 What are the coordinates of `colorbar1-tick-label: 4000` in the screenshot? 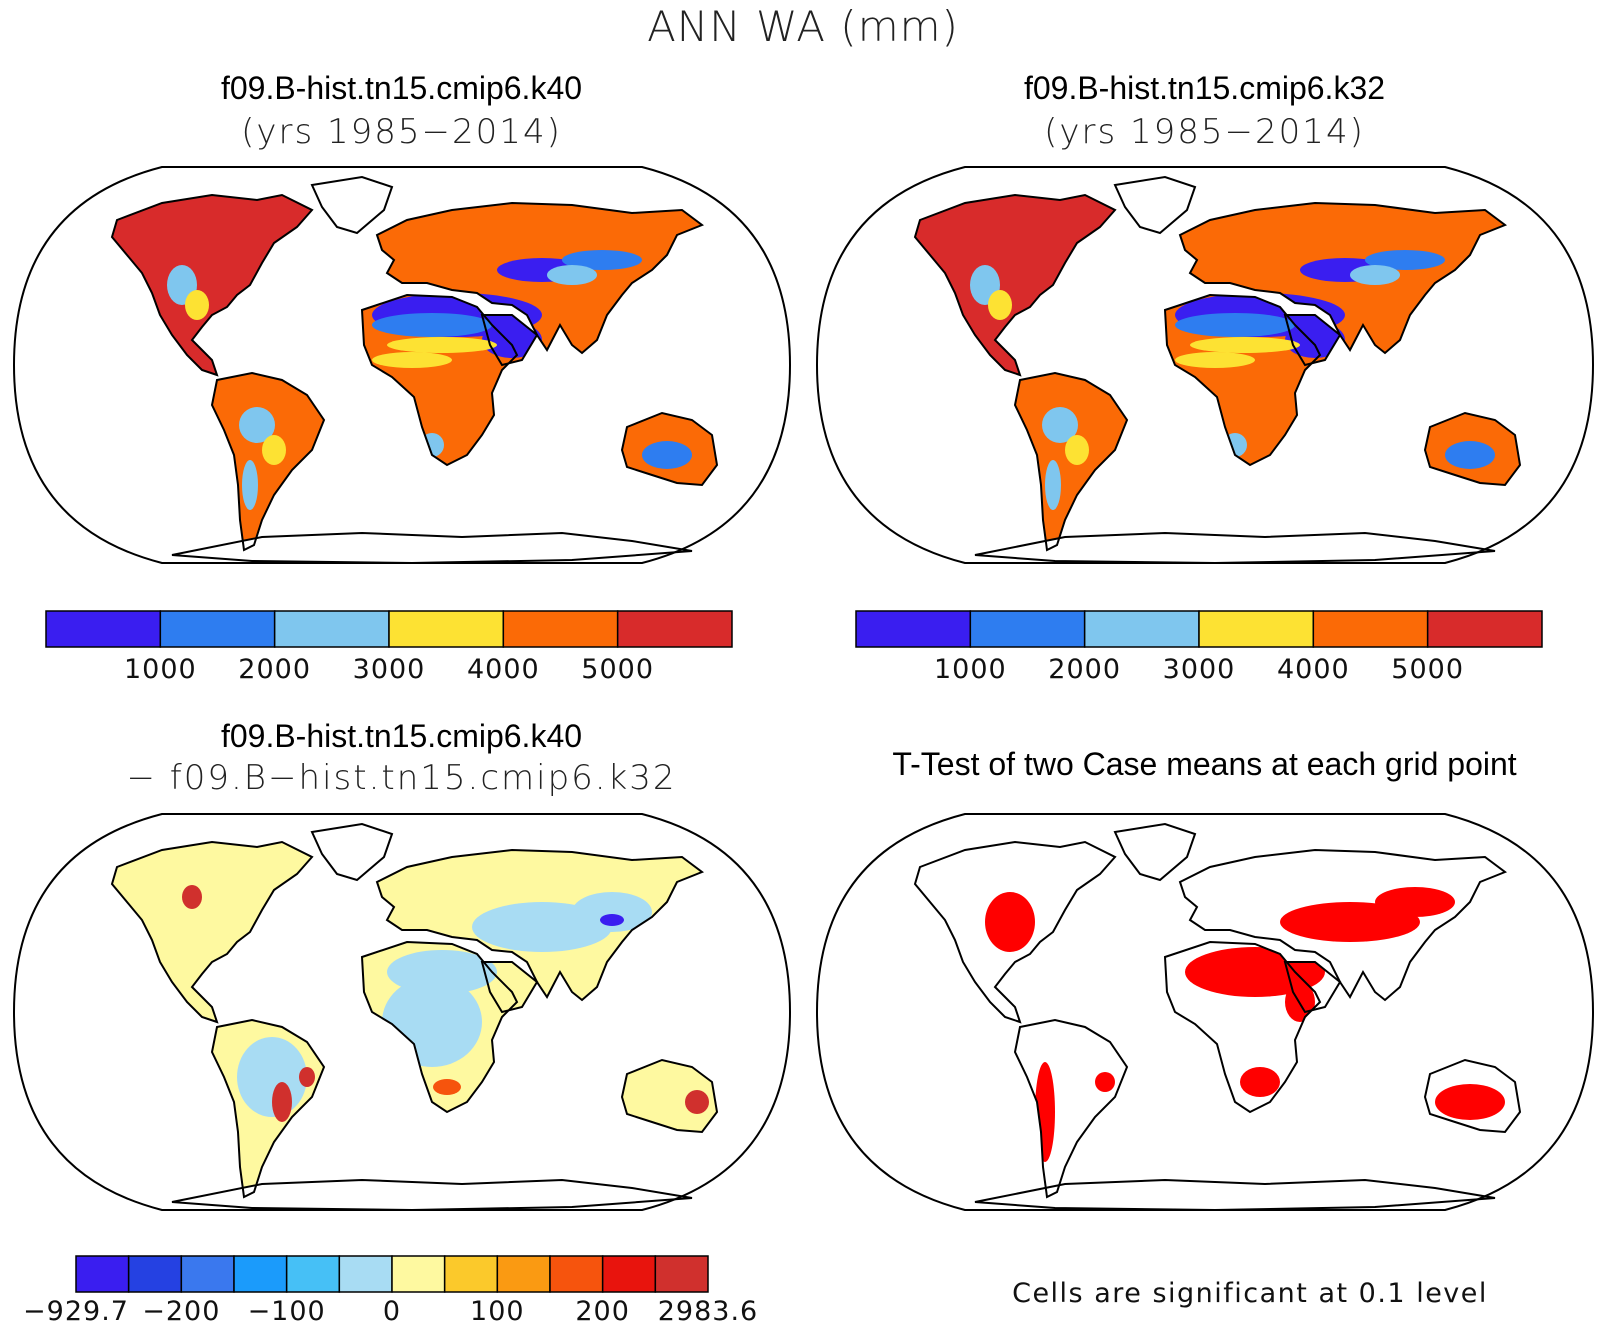 It's located at (503, 669).